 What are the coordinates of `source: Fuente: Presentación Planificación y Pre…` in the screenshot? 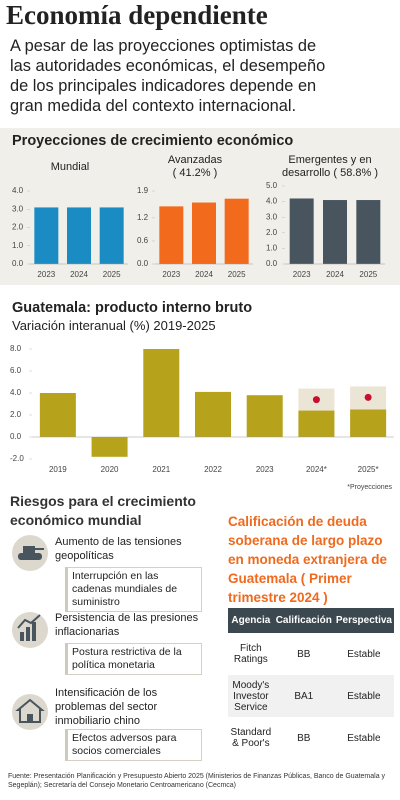 It's located at (197, 781).